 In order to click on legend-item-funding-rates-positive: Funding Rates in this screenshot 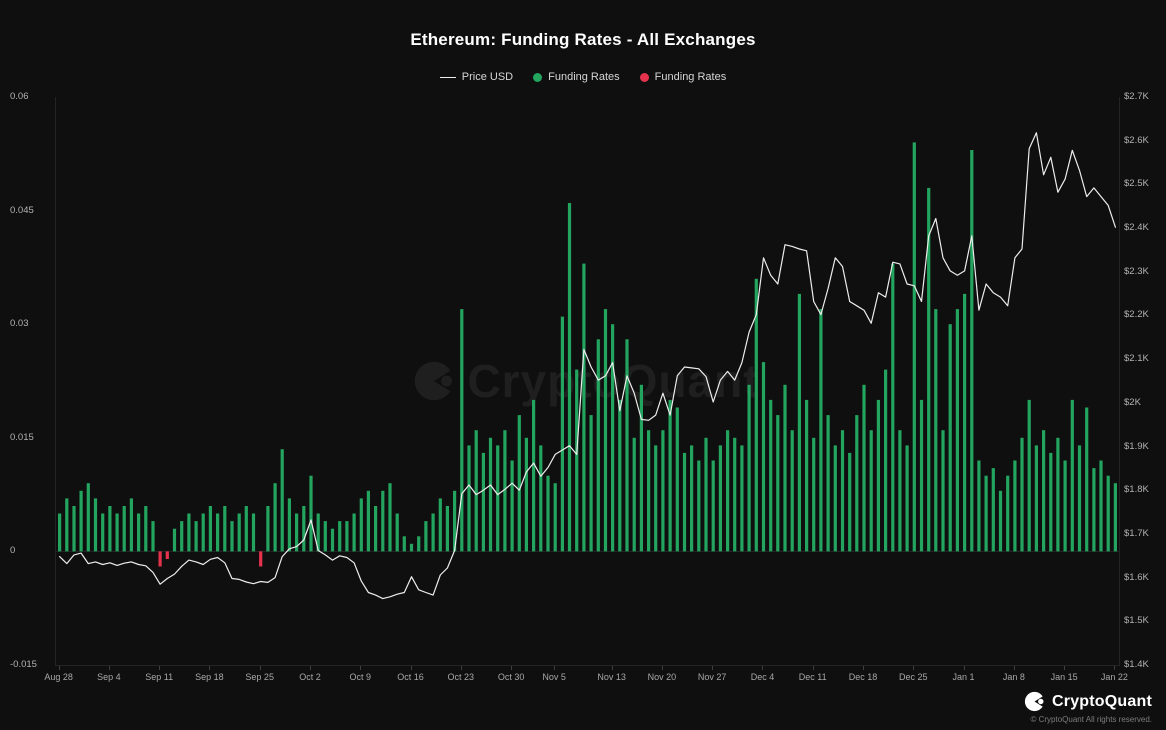, I will do `click(576, 77)`.